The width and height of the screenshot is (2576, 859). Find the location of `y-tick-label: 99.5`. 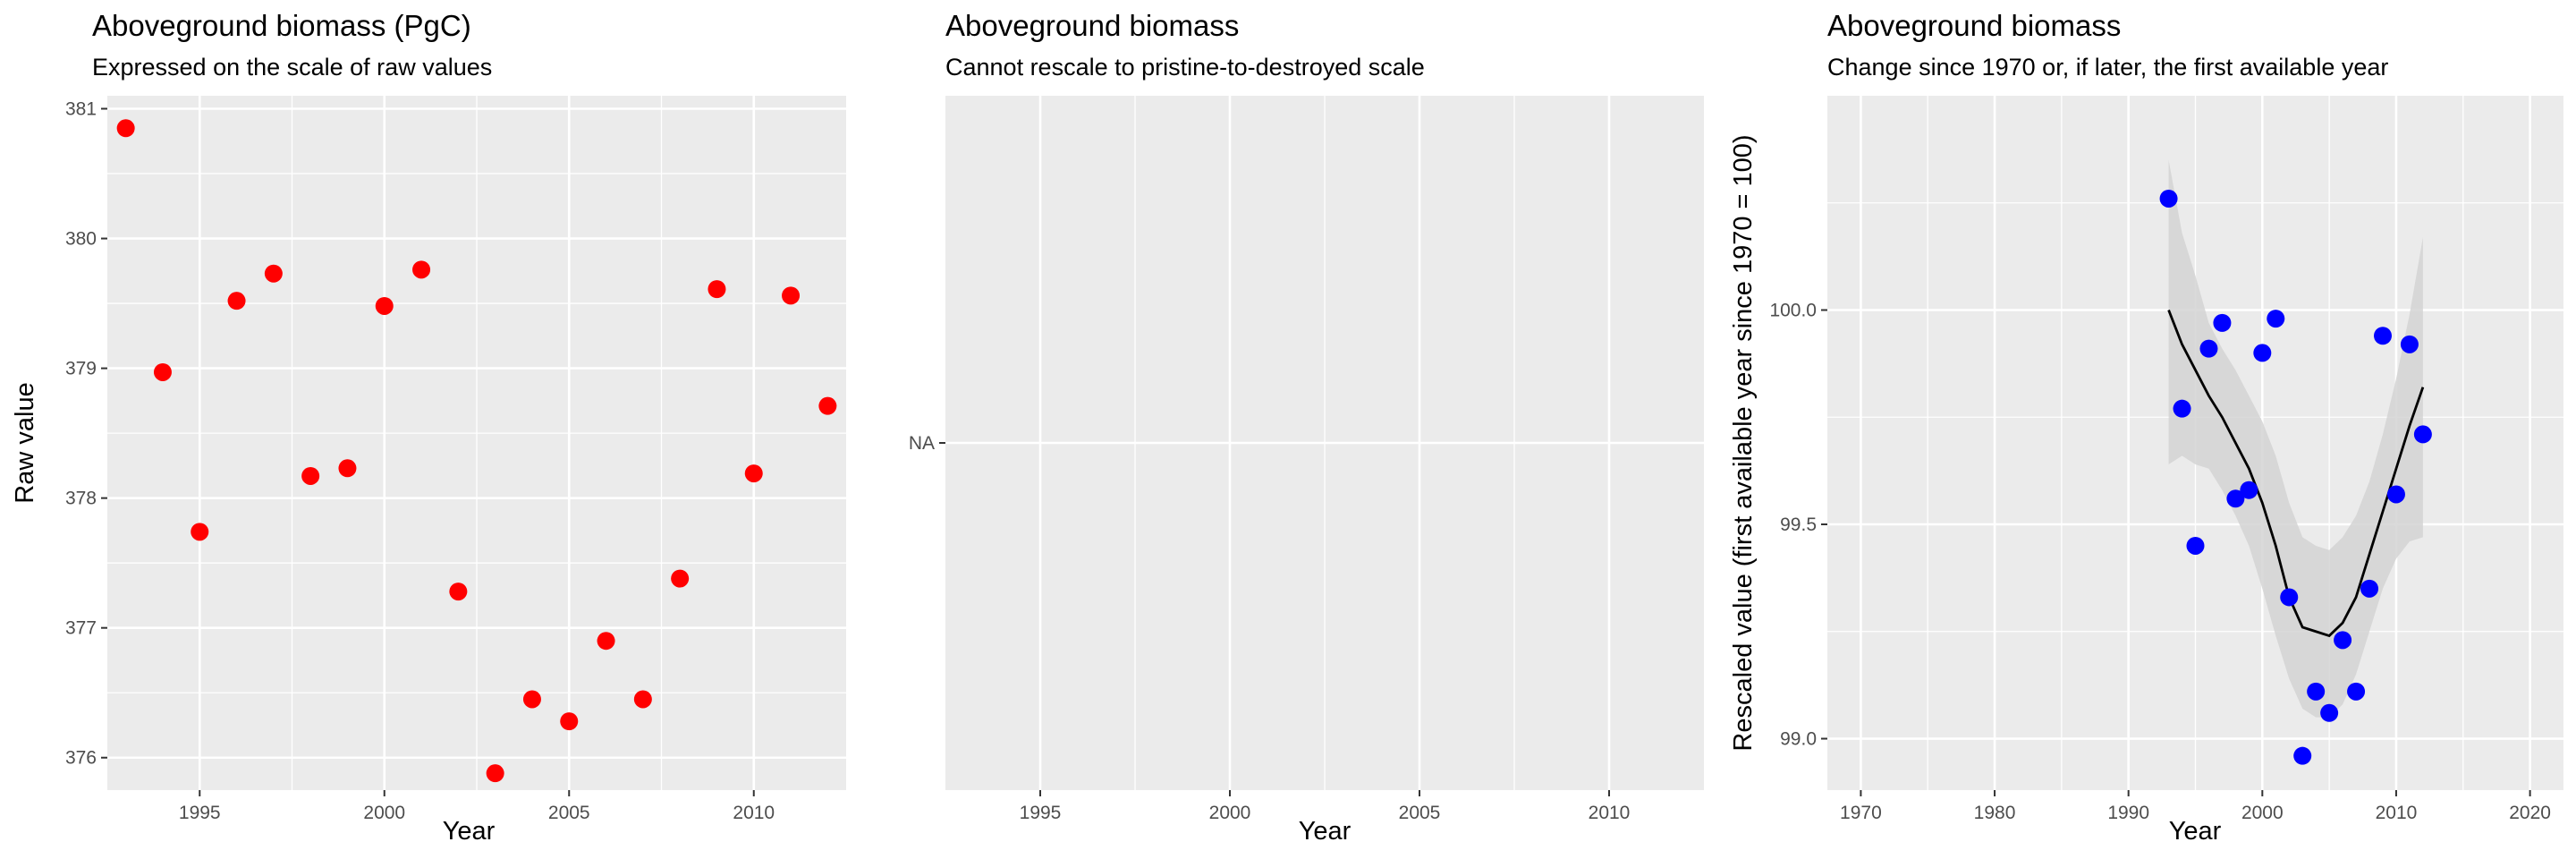

y-tick-label: 99.5 is located at coordinates (1798, 525).